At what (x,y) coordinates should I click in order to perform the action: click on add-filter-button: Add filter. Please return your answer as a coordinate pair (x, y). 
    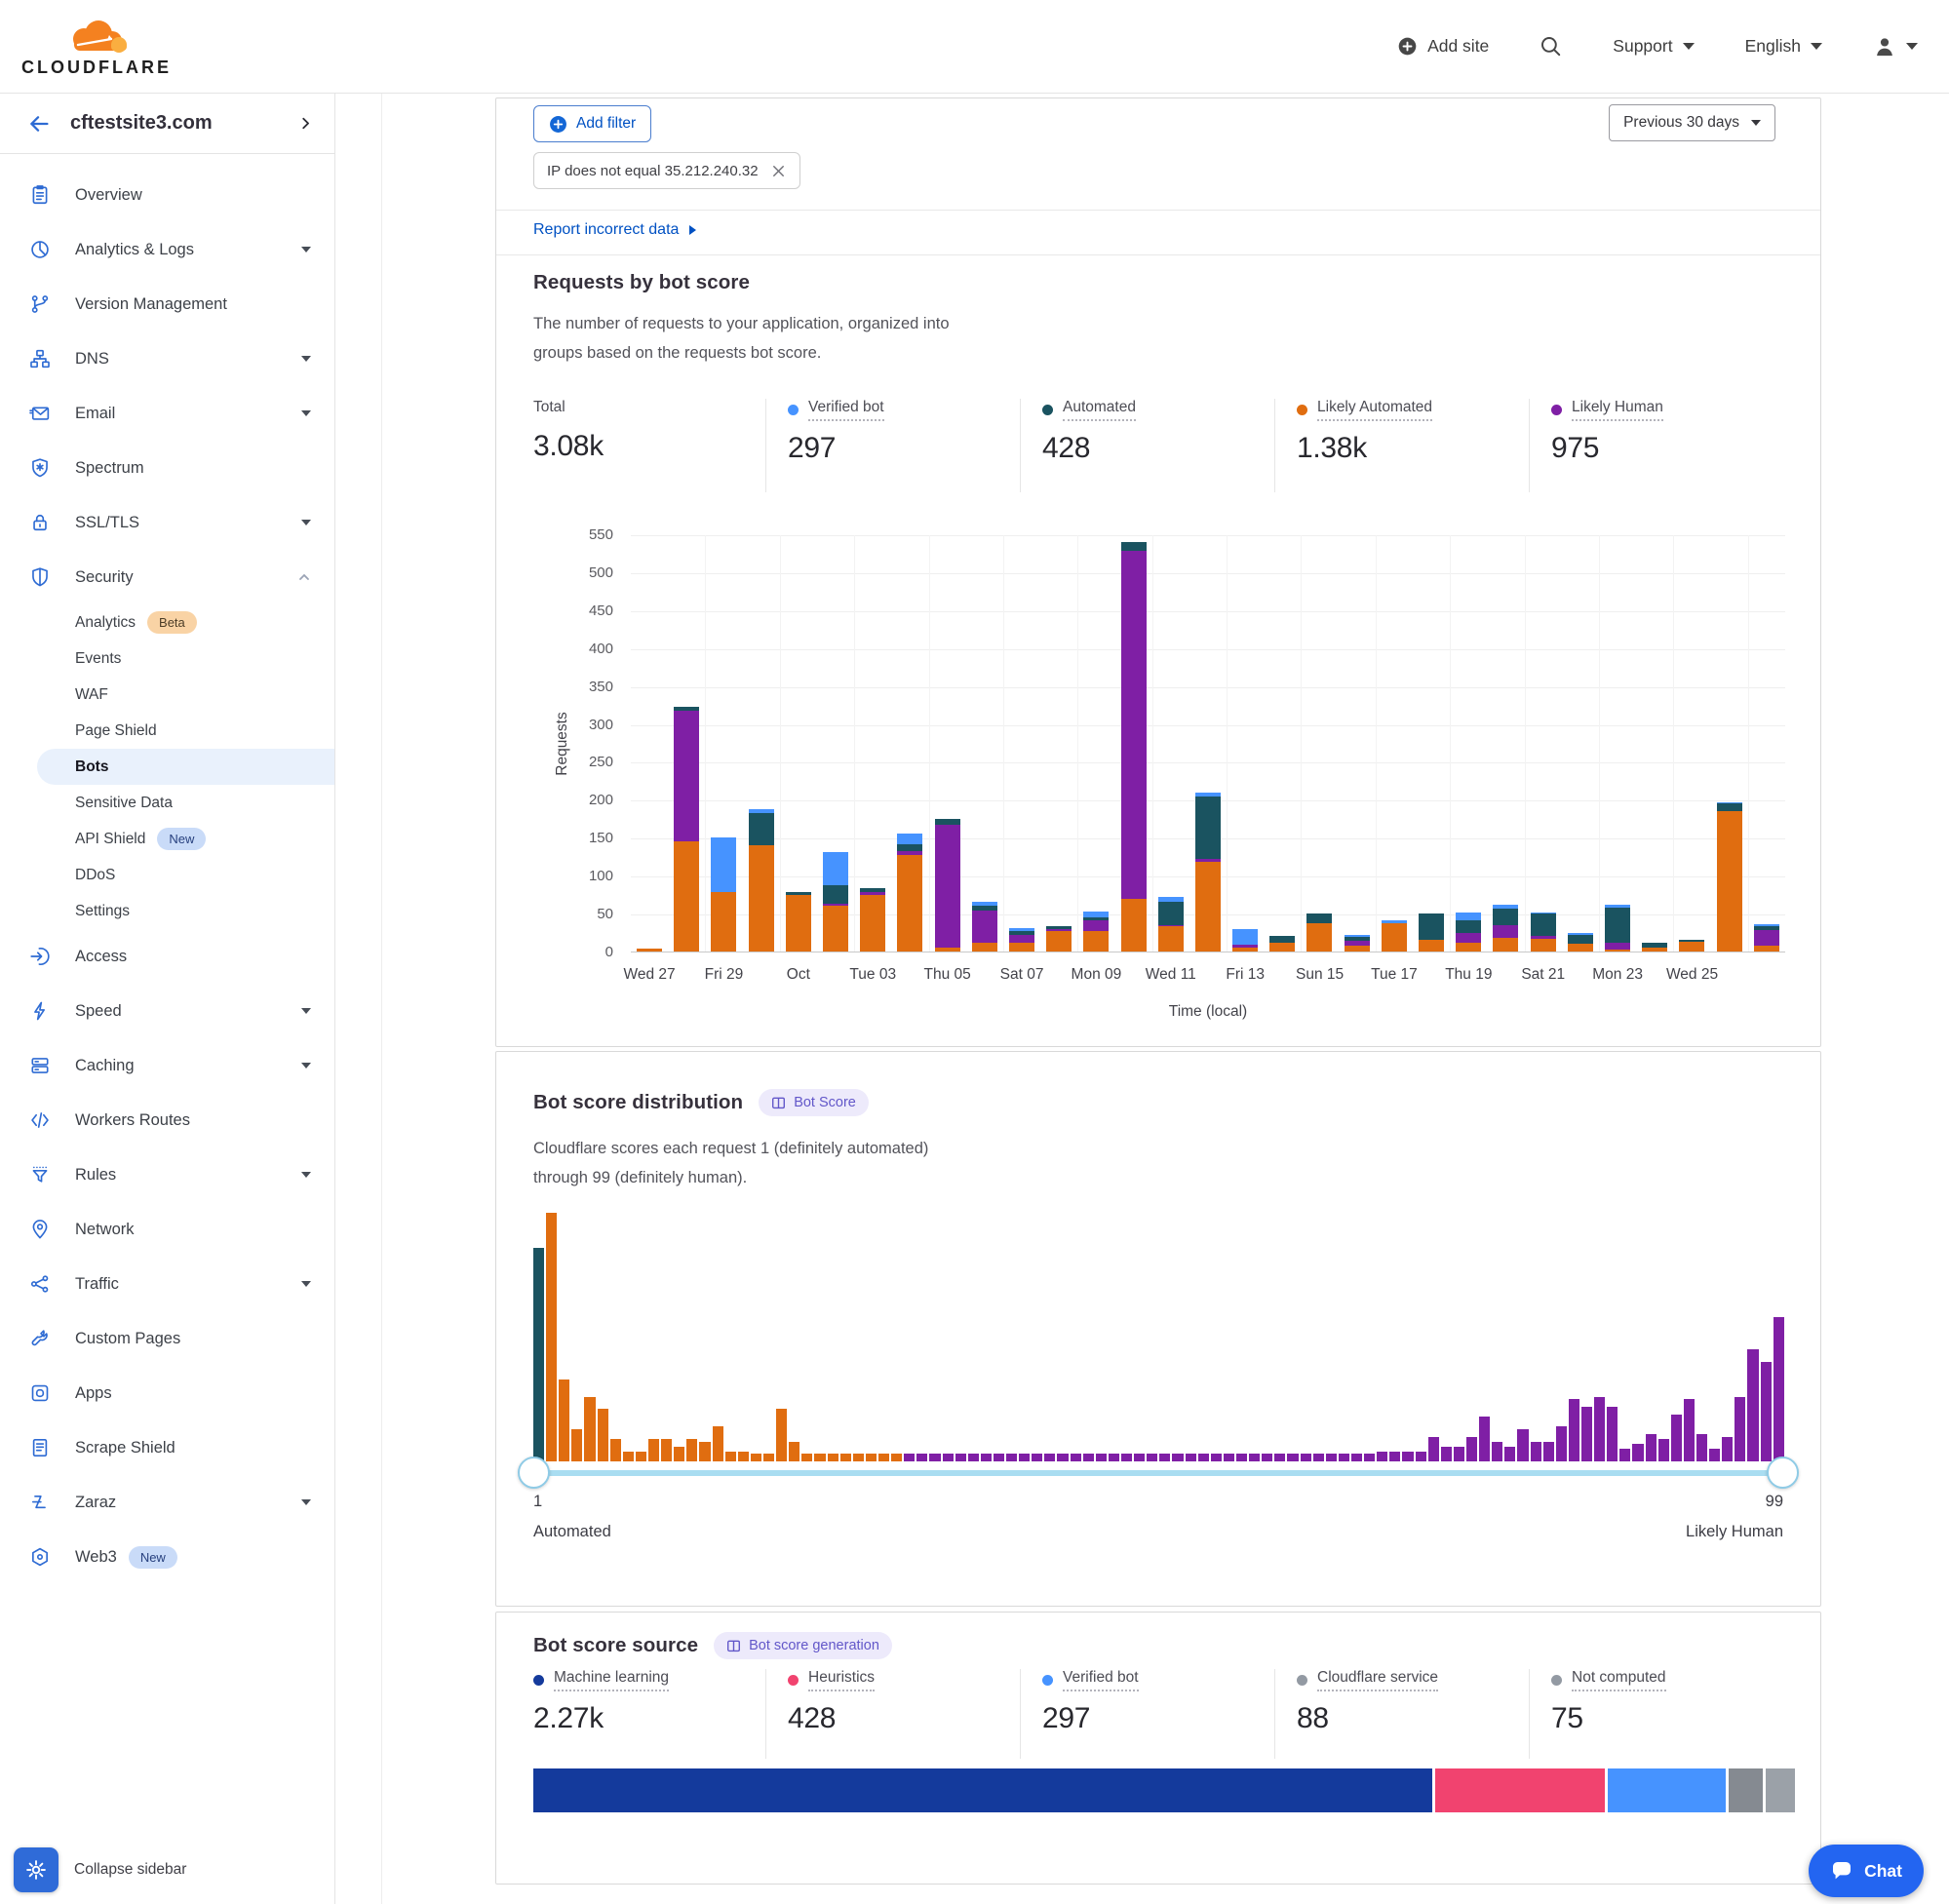
    Looking at the image, I should click on (592, 123).